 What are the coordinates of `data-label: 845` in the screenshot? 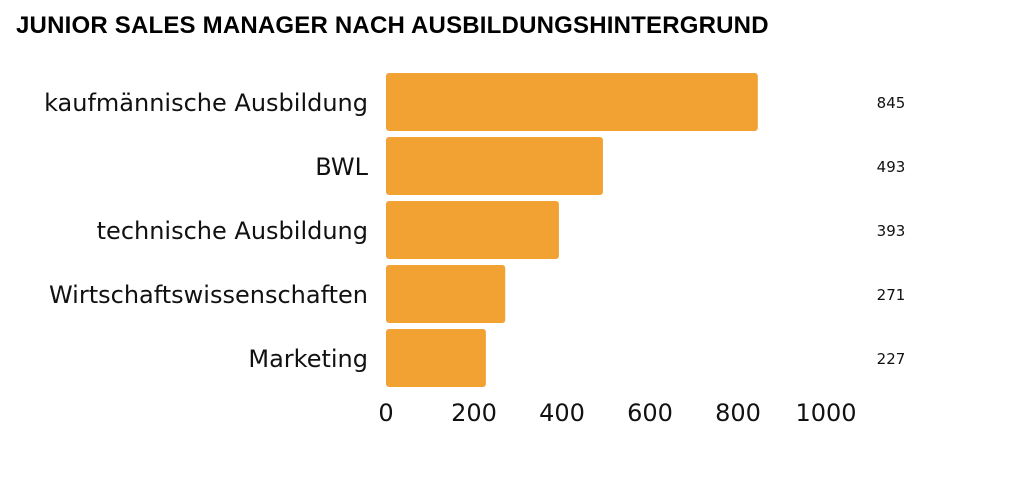 It's located at (891, 103).